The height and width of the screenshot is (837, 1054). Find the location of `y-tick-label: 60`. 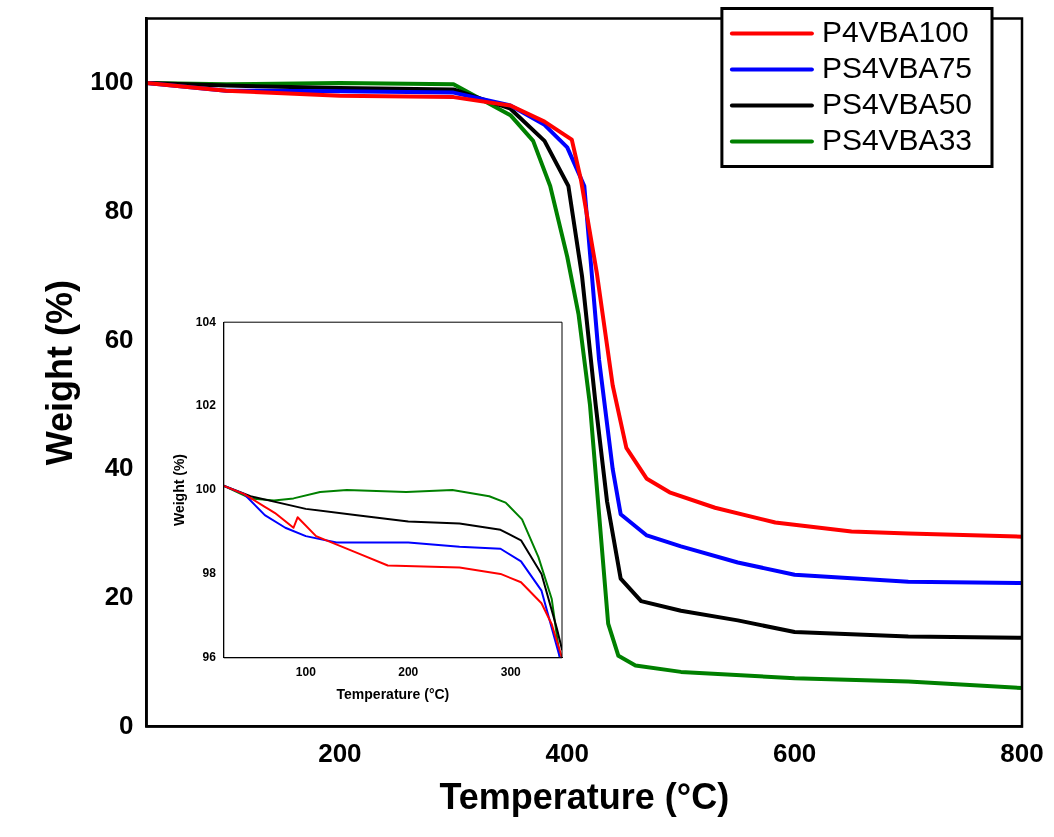

y-tick-label: 60 is located at coordinates (119, 338).